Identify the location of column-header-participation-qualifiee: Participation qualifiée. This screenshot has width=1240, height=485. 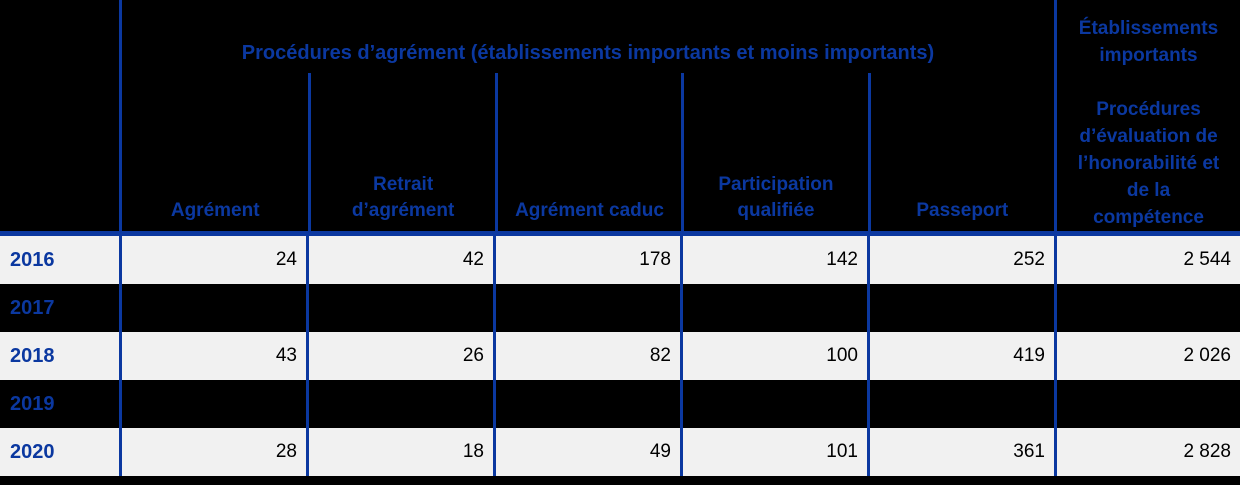
(774, 152).